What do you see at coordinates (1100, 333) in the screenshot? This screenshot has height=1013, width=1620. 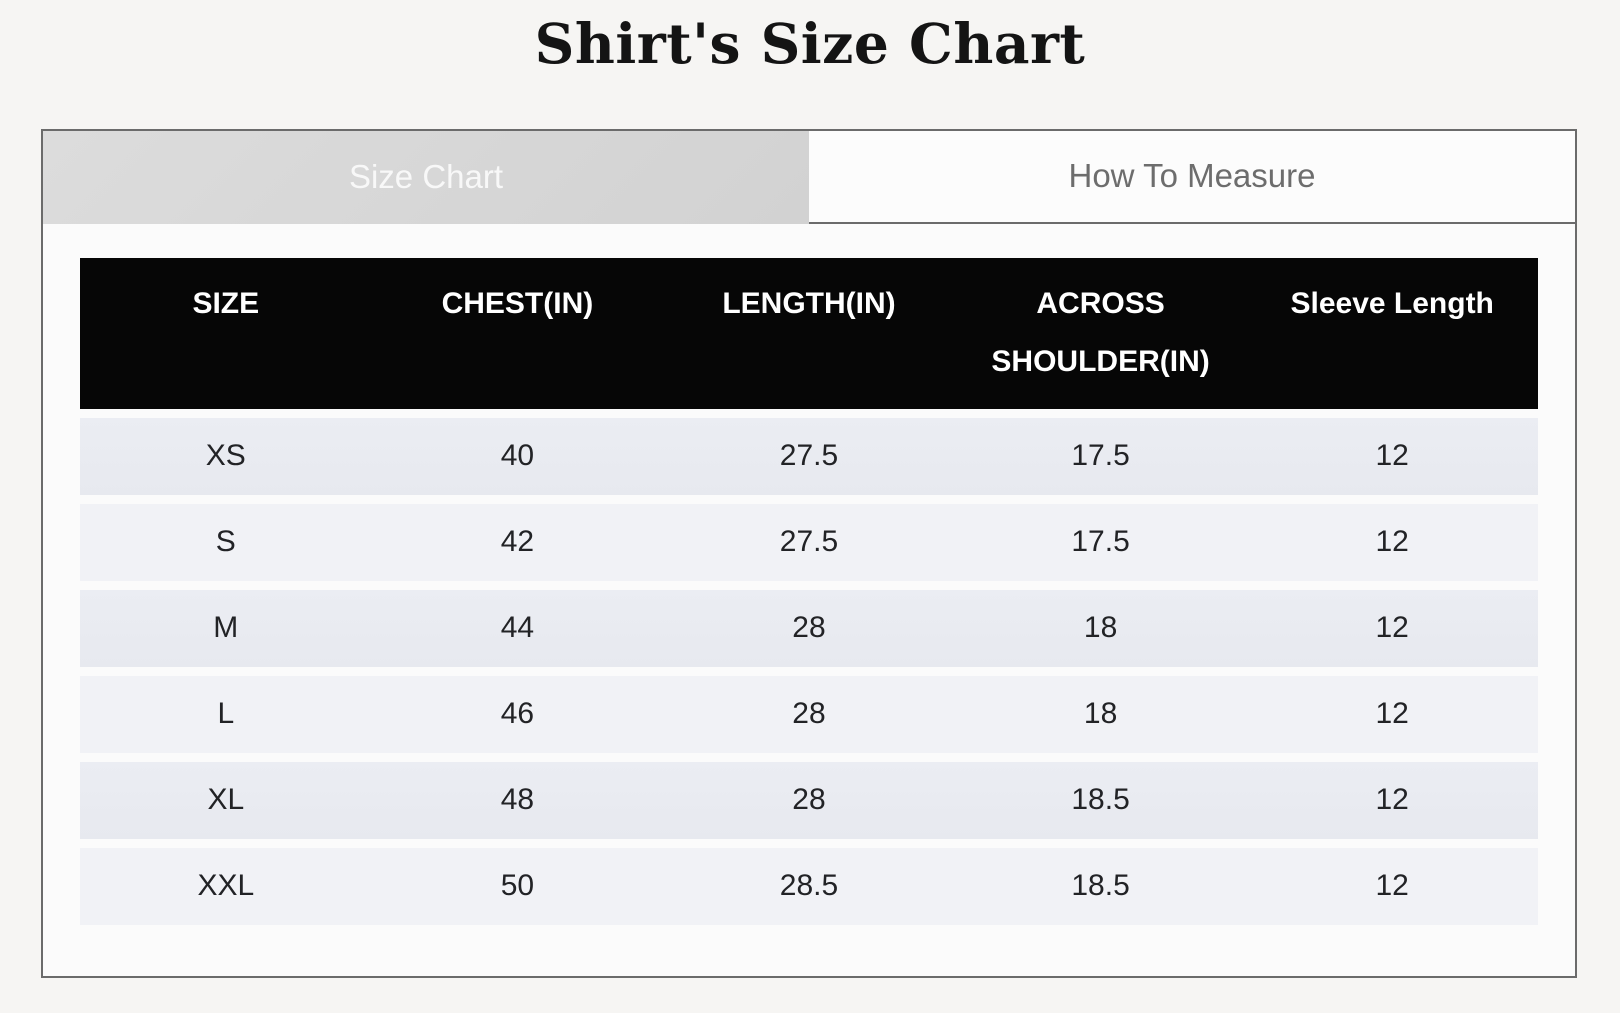 I see `column-header-across-shoulder: ACROSS SHOULDER(IN)` at bounding box center [1100, 333].